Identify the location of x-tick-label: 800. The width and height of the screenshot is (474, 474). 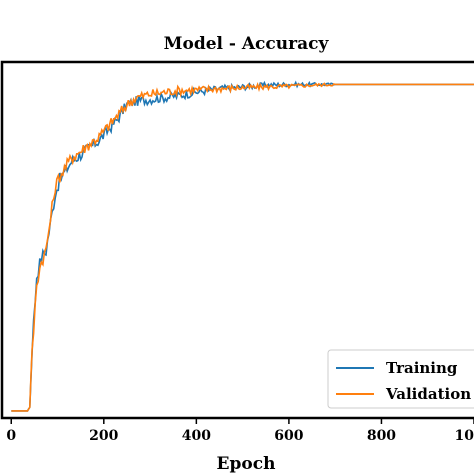
(381, 436).